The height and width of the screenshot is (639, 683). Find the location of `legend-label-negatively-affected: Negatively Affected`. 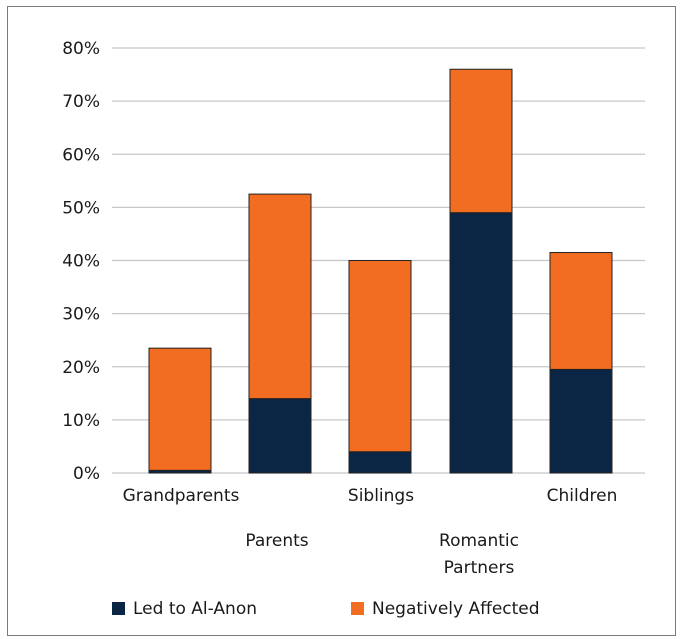

legend-label-negatively-affected: Negatively Affected is located at coordinates (456, 609).